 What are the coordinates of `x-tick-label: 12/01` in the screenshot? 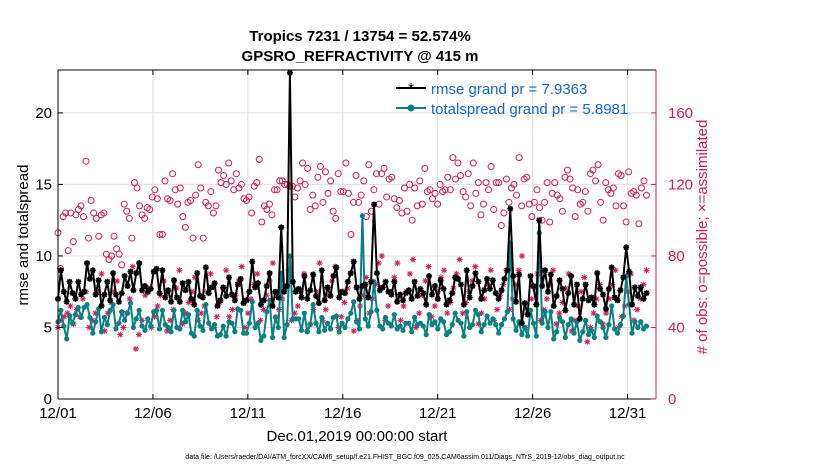 It's located at (58, 413).